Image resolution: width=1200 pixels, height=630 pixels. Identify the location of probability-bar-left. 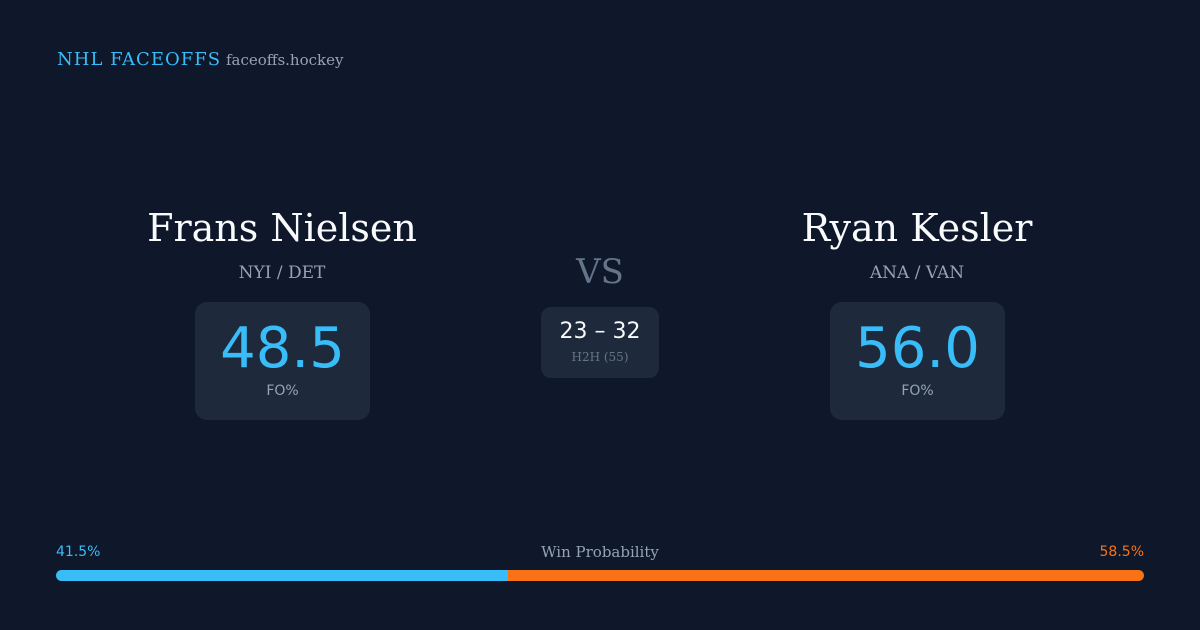
(282, 575).